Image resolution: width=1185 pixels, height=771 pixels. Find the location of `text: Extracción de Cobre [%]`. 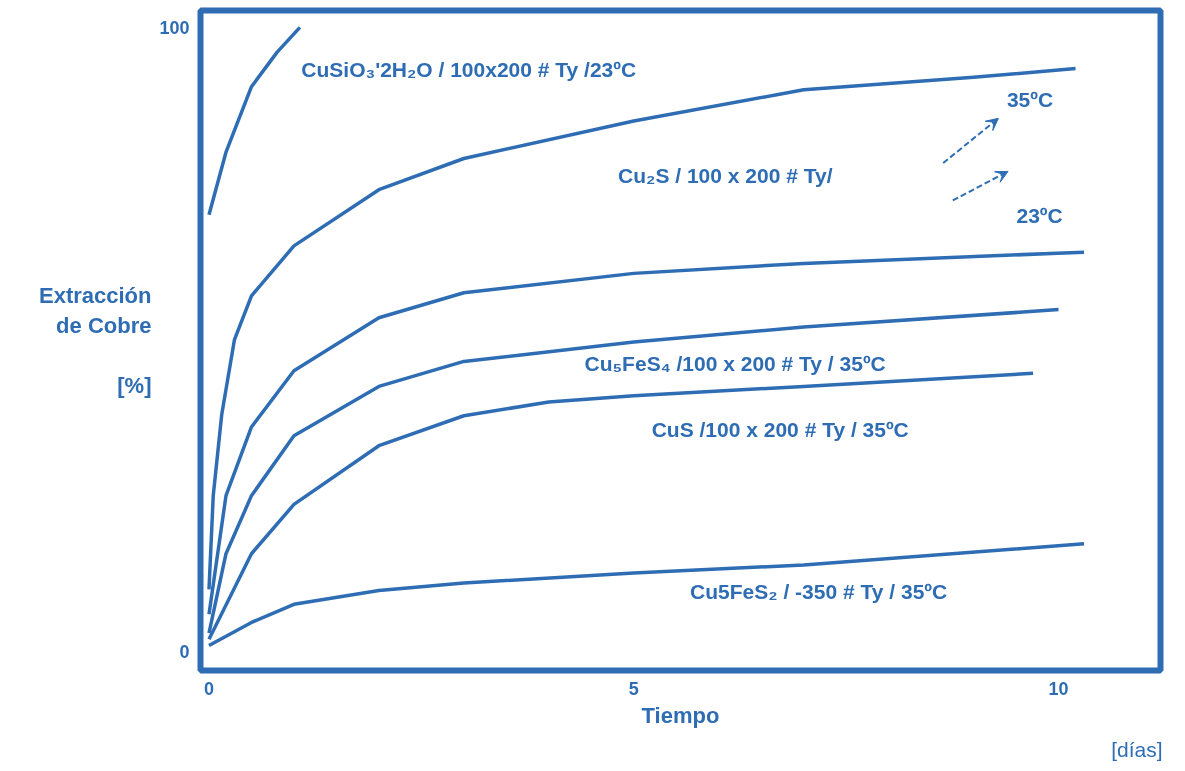

text: Extracción de Cobre [%] is located at coordinates (95, 340).